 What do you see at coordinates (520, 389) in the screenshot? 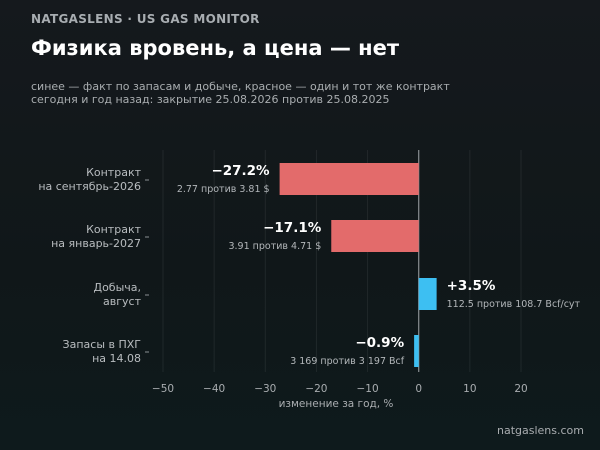
I see `x-tick-label: 20` at bounding box center [520, 389].